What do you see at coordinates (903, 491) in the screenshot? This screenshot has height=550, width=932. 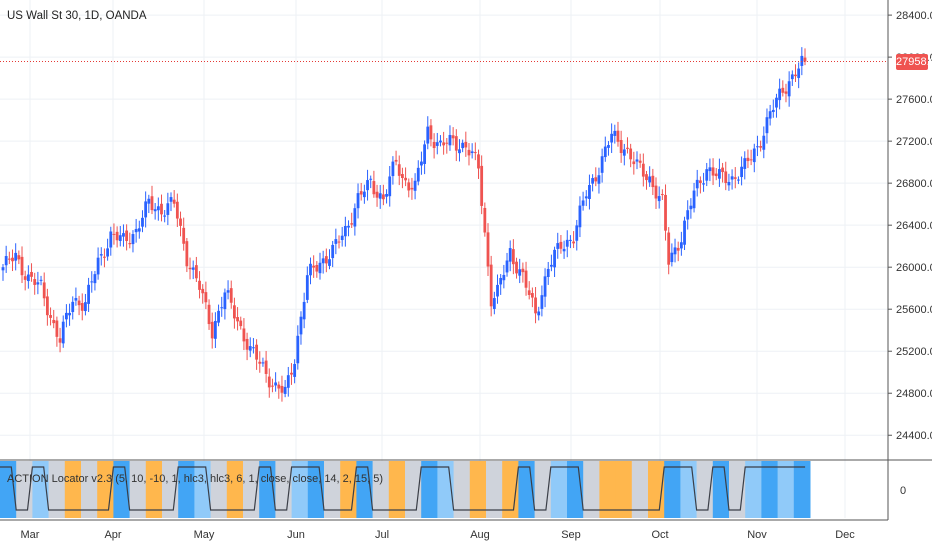 I see `indicator-zero-label: 0` at bounding box center [903, 491].